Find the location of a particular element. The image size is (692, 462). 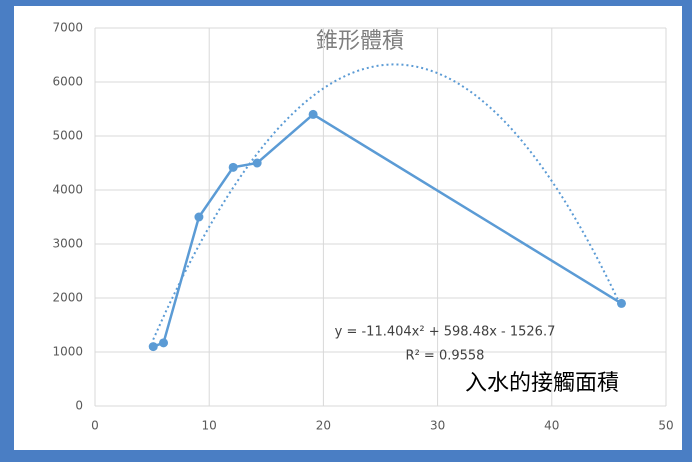

trendline-equation: y = -11.404x² + 598.48x - 1526.7 is located at coordinates (445, 332).